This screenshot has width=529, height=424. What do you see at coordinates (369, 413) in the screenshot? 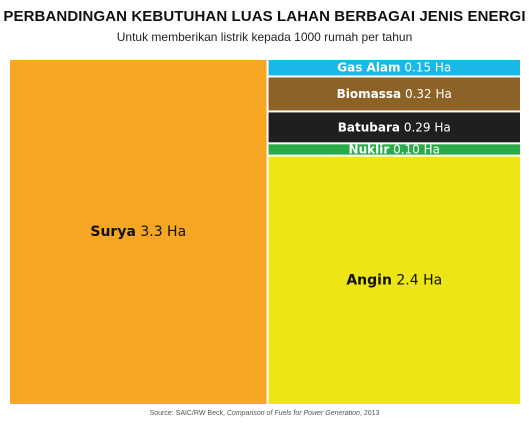
I see `source-suffix: , 2013` at bounding box center [369, 413].